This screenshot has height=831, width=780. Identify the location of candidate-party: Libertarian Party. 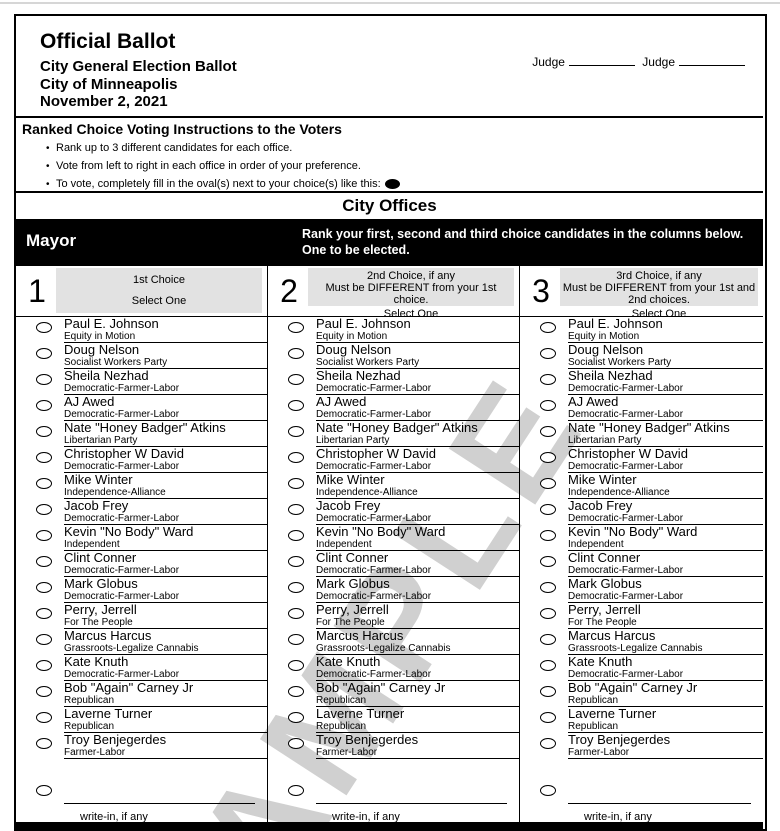
(101, 440).